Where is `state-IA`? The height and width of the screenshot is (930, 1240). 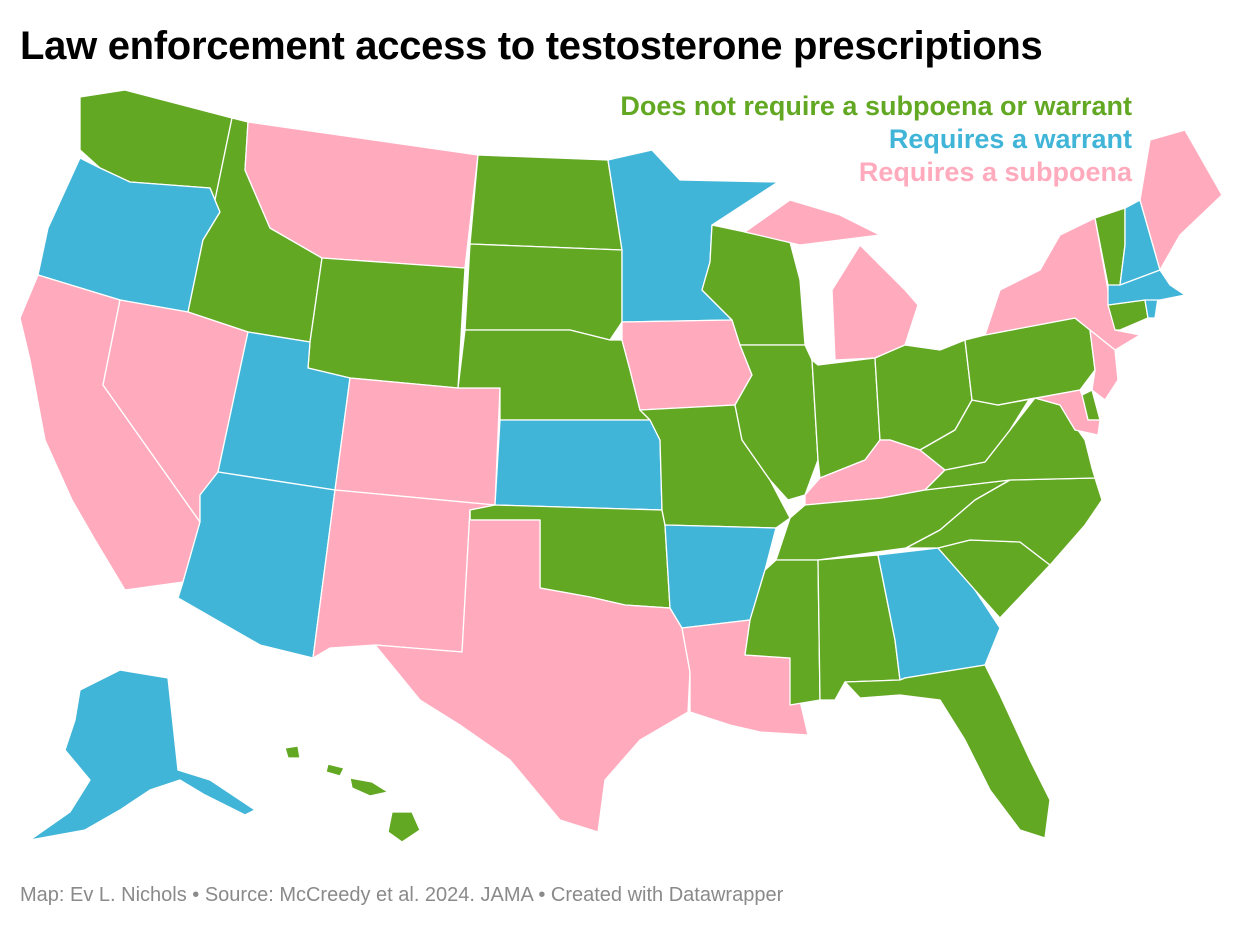
state-IA is located at coordinates (687, 365).